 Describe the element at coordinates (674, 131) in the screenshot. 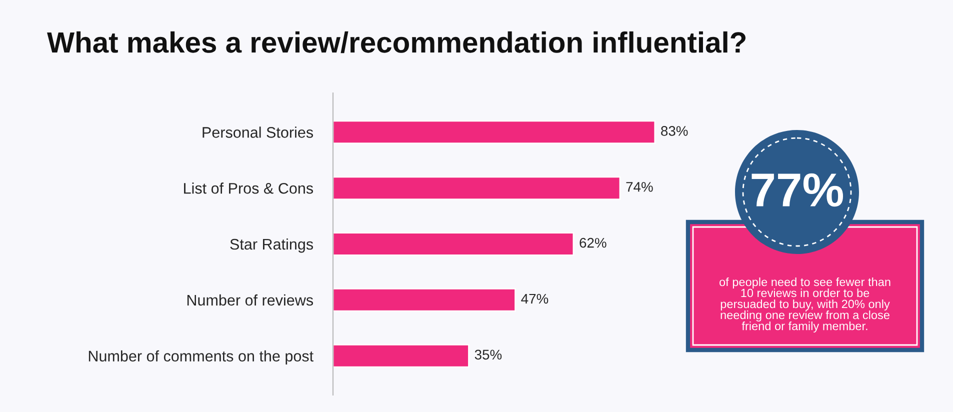

I see `data-label: 83%` at that location.